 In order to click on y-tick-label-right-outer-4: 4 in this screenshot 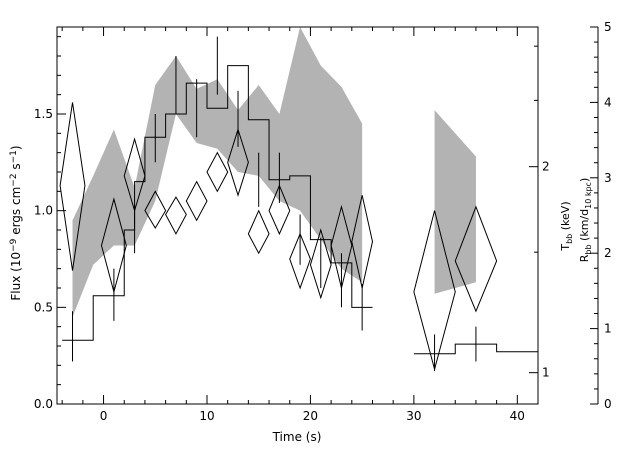, I will do `click(608, 102)`.